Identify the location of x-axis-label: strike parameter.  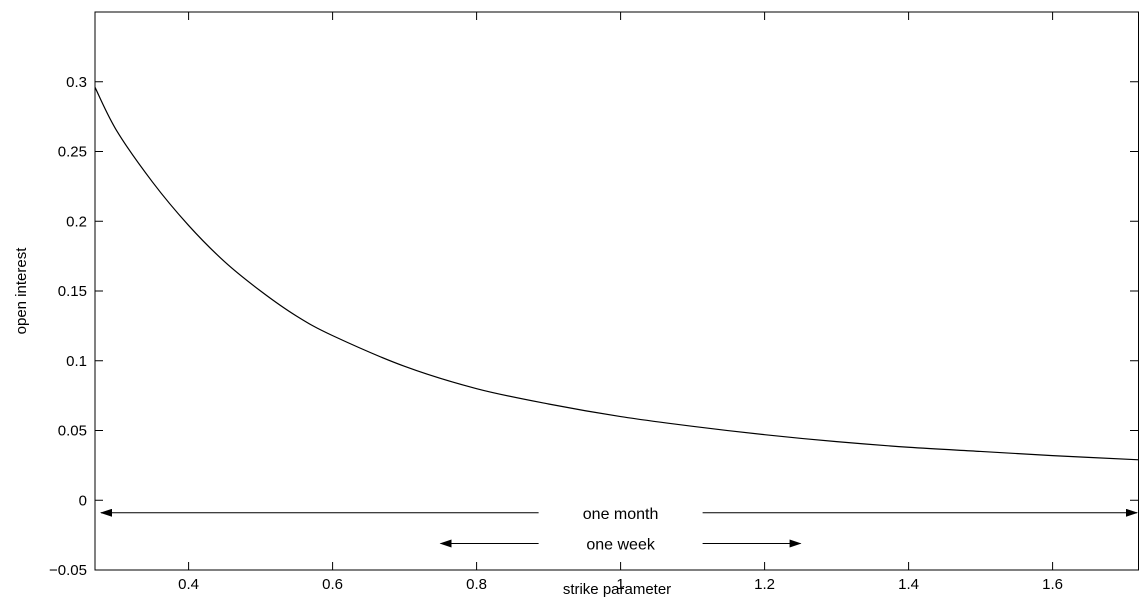
(617, 589).